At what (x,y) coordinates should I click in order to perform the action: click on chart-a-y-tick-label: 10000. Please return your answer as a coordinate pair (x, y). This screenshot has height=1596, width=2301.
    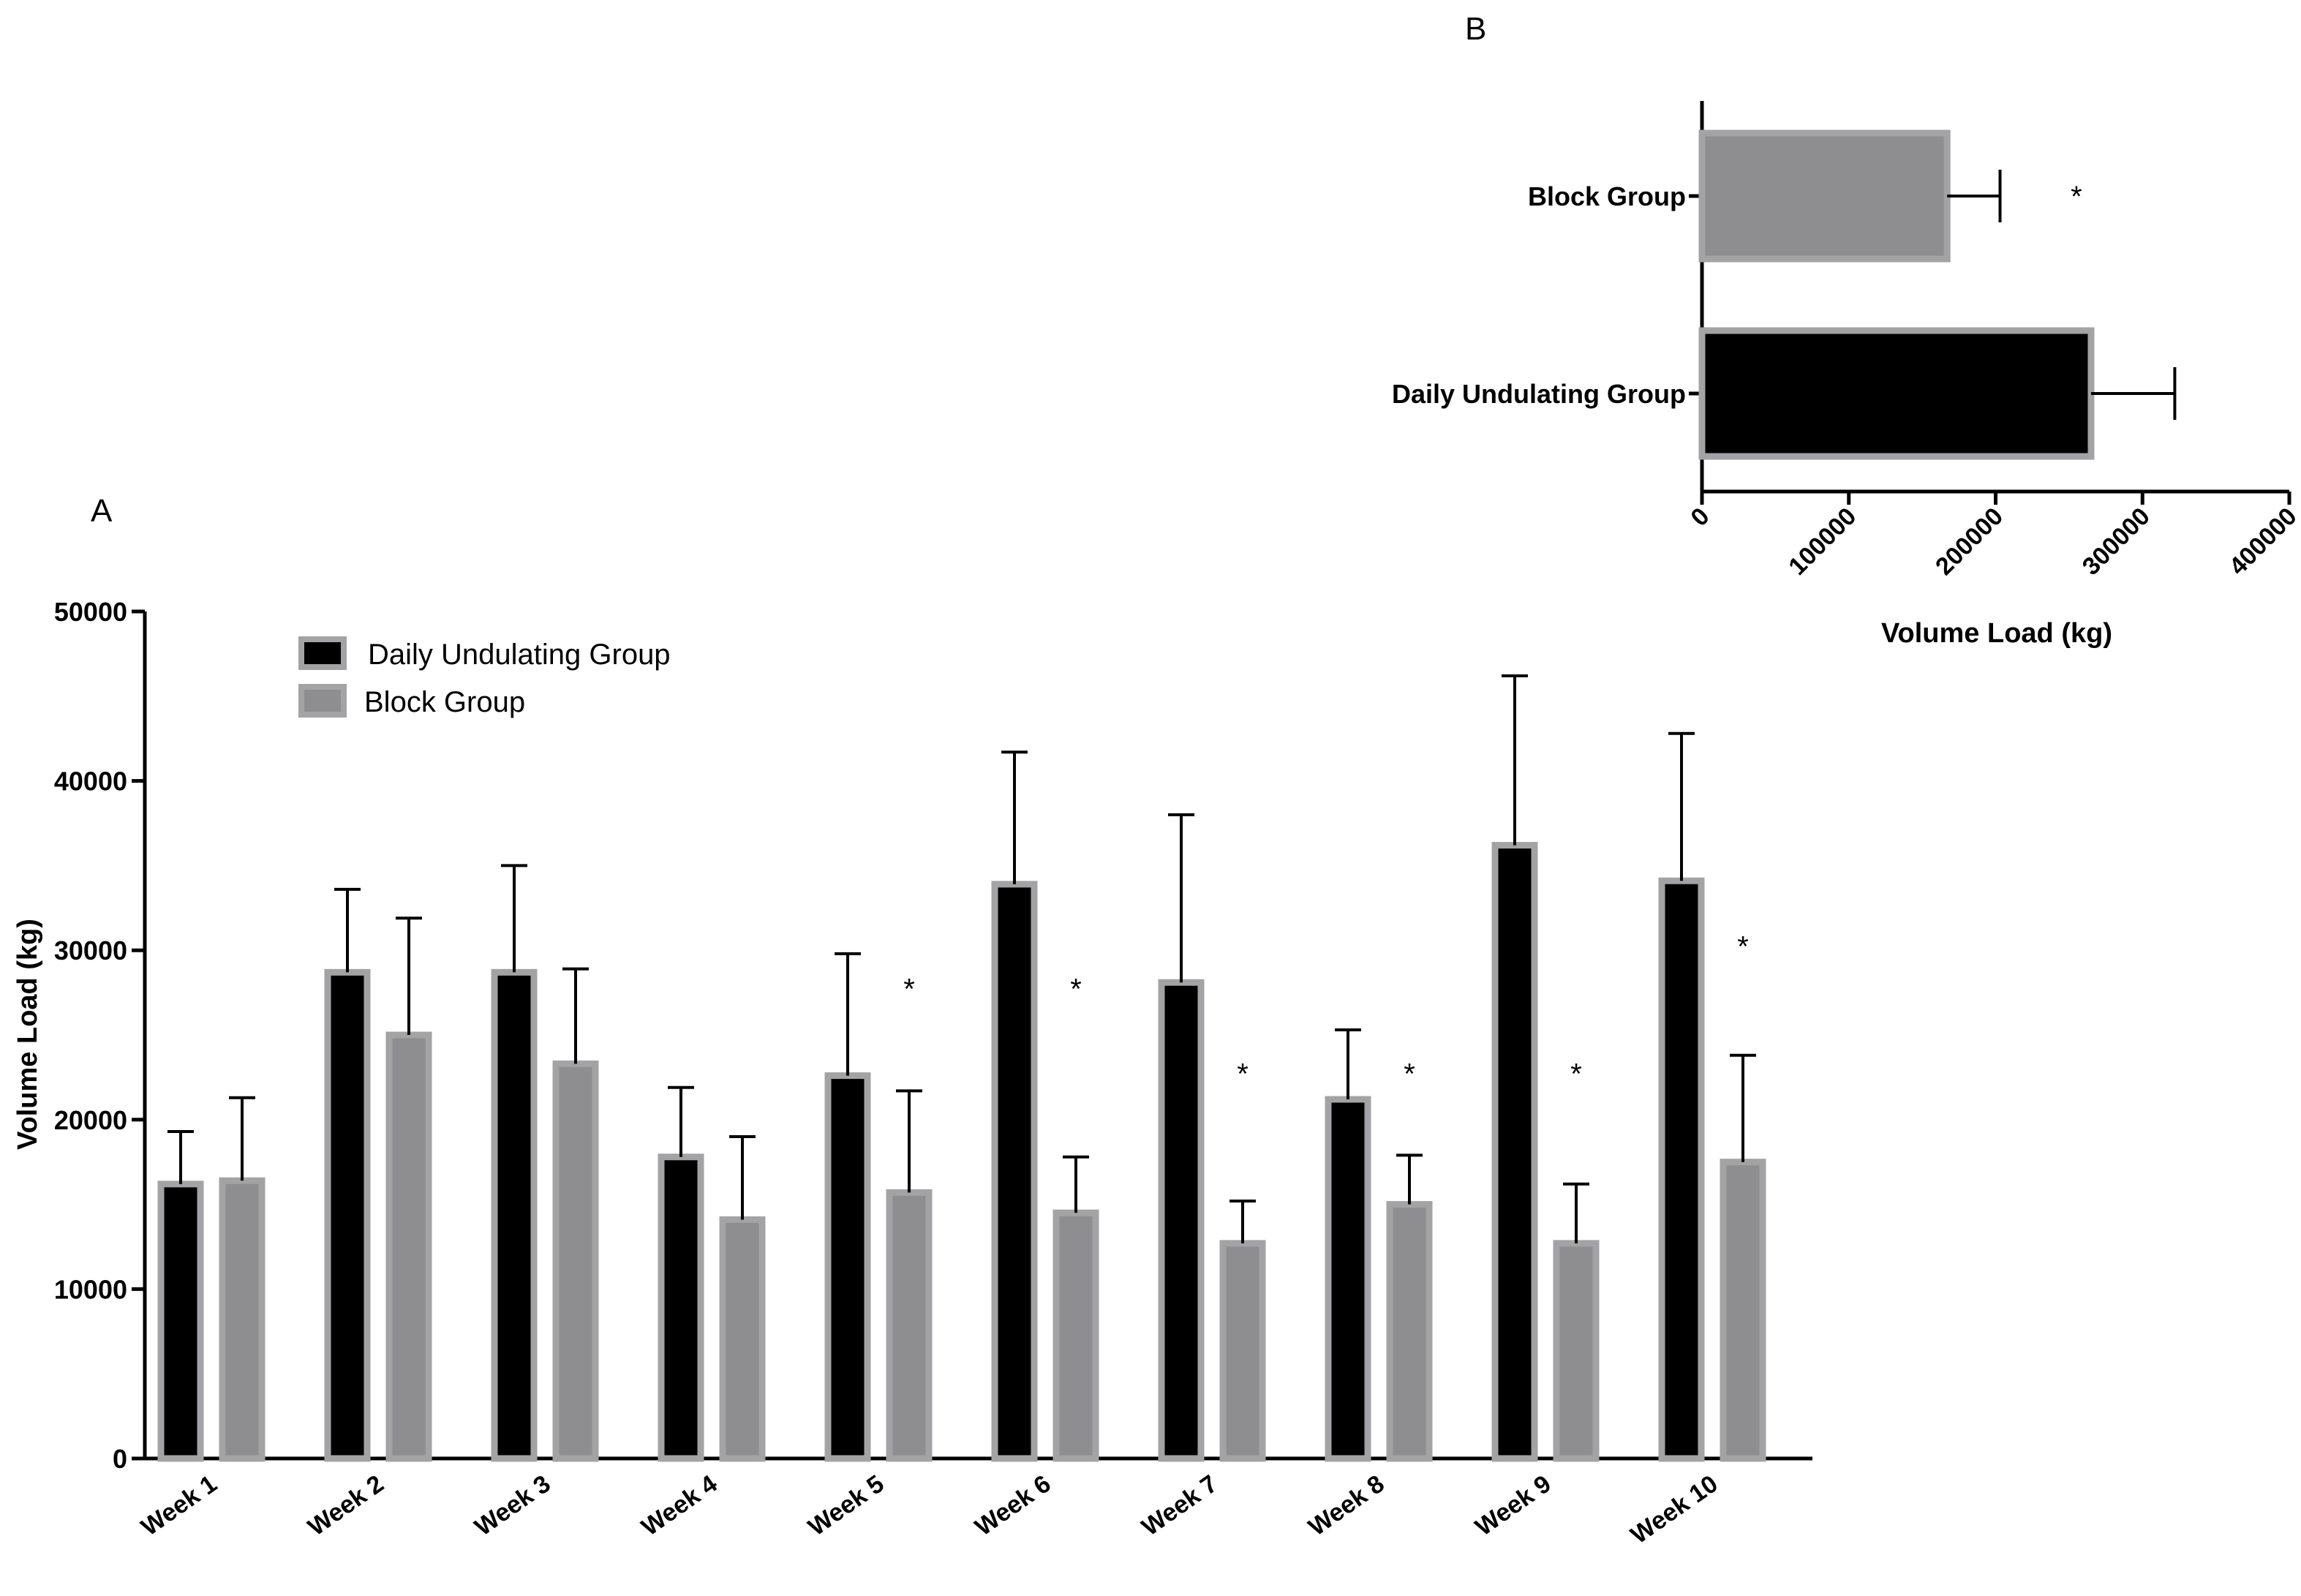
    Looking at the image, I should click on (90, 1289).